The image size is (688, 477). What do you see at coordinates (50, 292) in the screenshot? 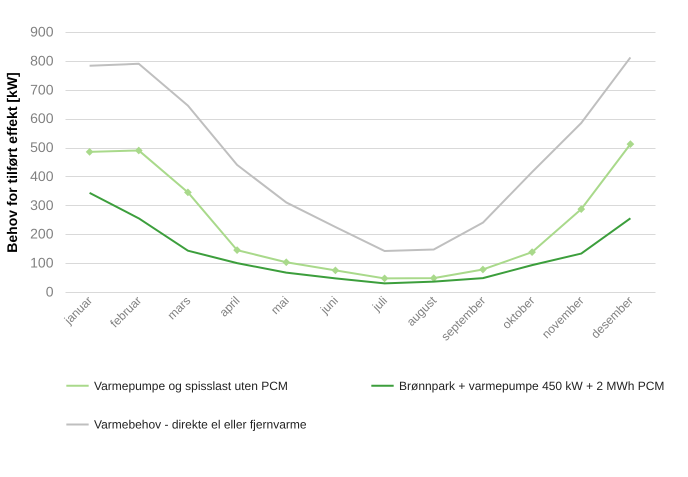
I see `y-tick-label: 0` at bounding box center [50, 292].